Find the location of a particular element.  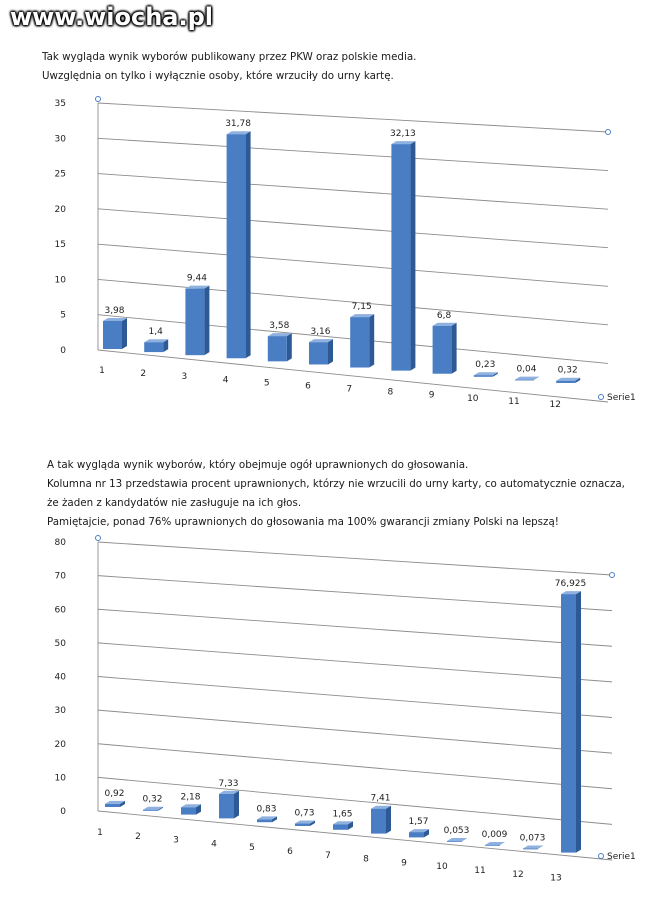

data-label: 0,073 is located at coordinates (533, 839).